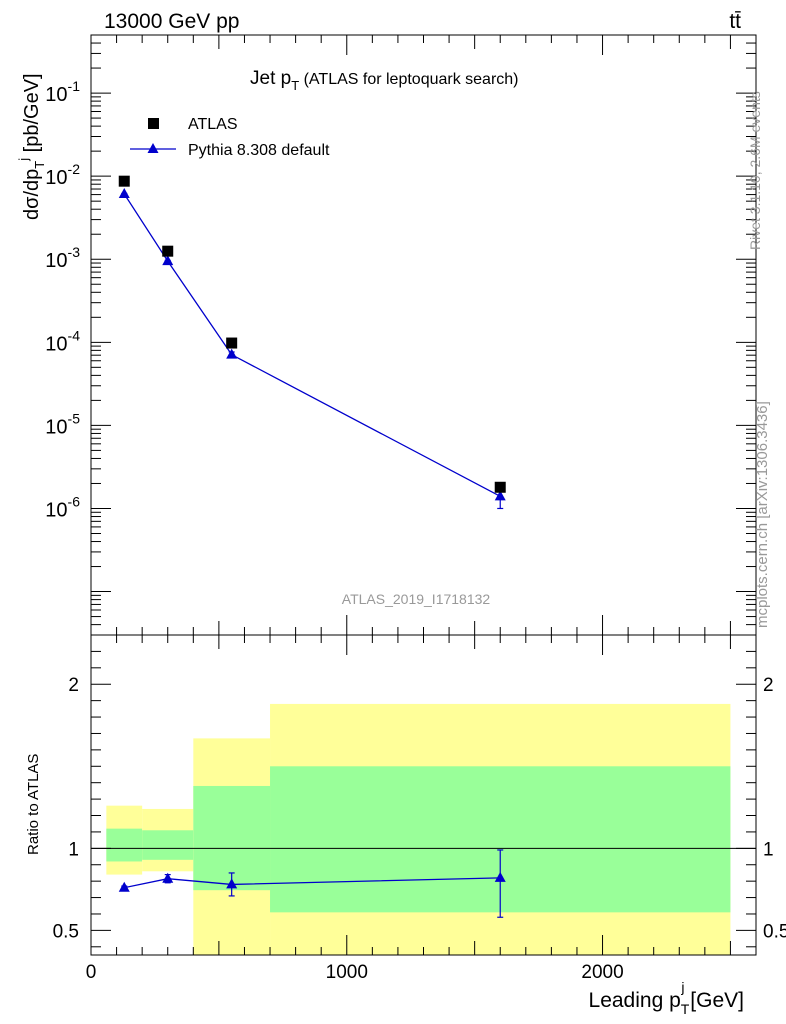 This screenshot has width=786, height=1024. Describe the element at coordinates (171, 21) in the screenshot. I see `header-left-label: 13000 GeV pp` at that location.